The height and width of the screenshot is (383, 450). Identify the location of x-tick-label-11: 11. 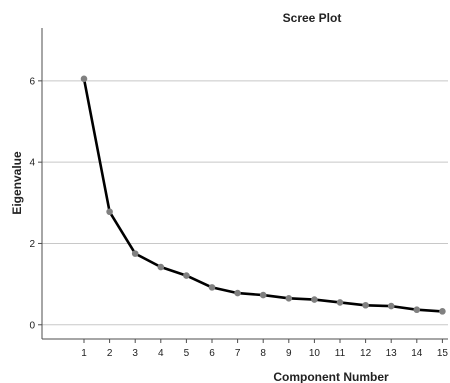
(340, 353).